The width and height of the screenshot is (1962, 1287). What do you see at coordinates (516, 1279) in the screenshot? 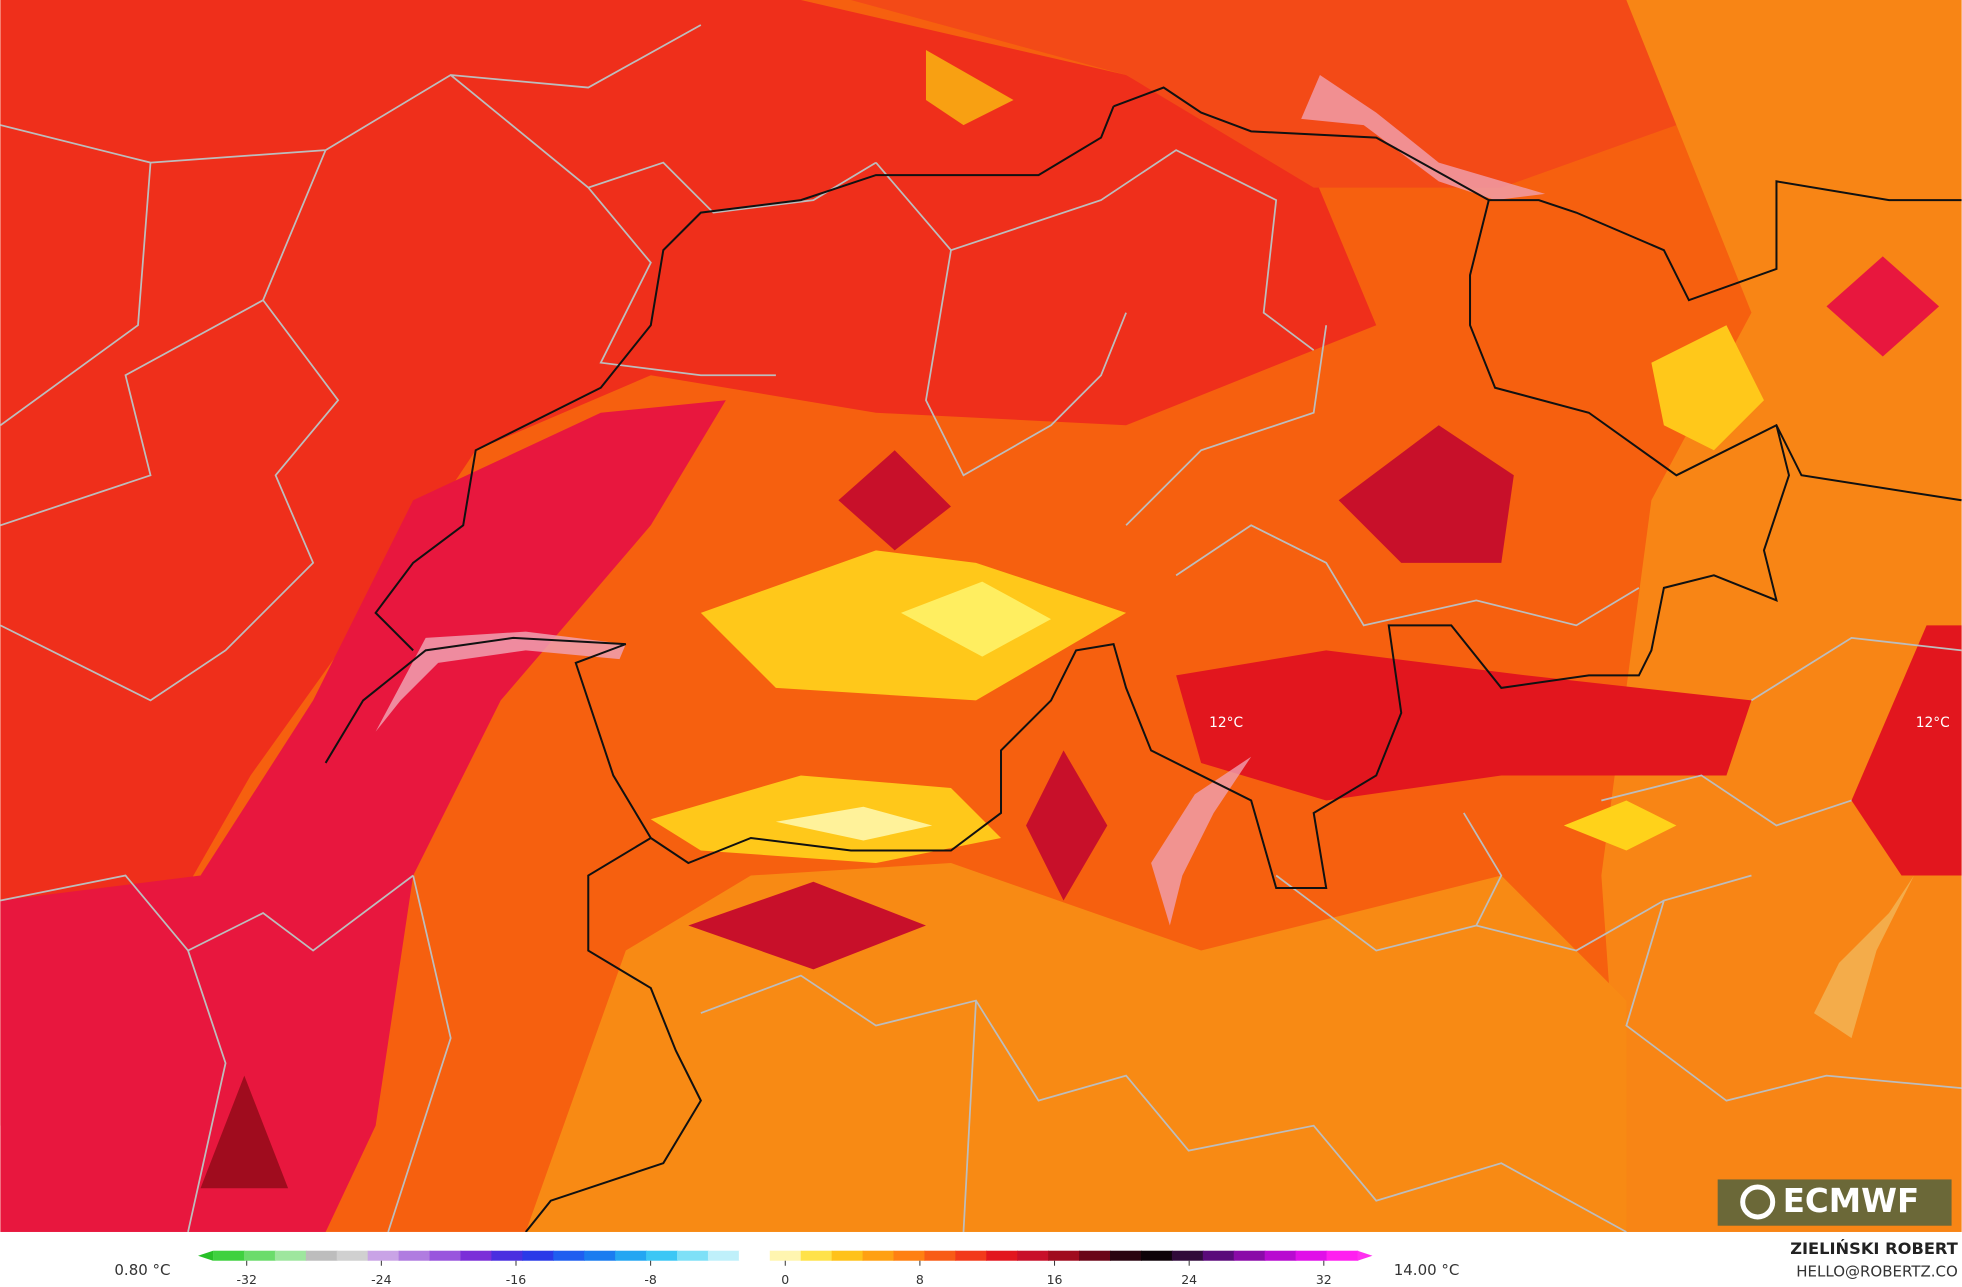
I see `colorbar-tick-label: -16` at bounding box center [516, 1279].